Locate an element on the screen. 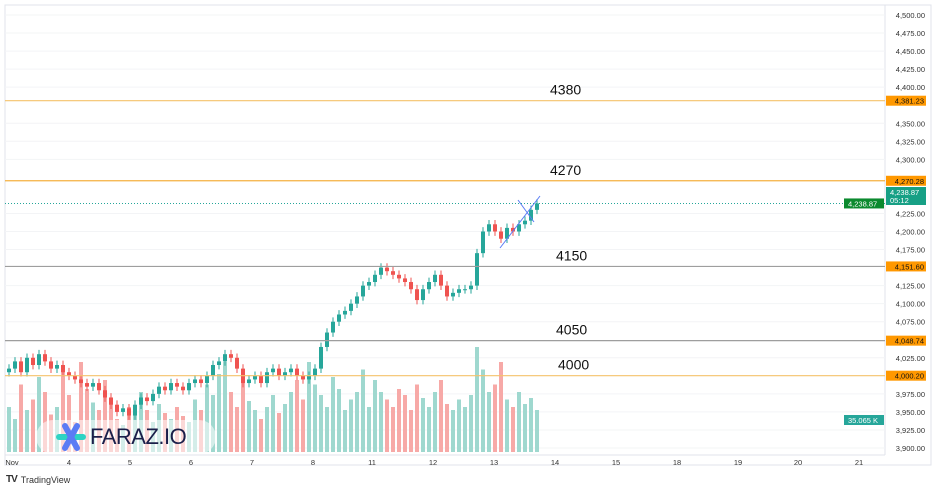 This screenshot has width=936, height=492. tv-logo-icon: TV is located at coordinates (12, 479).